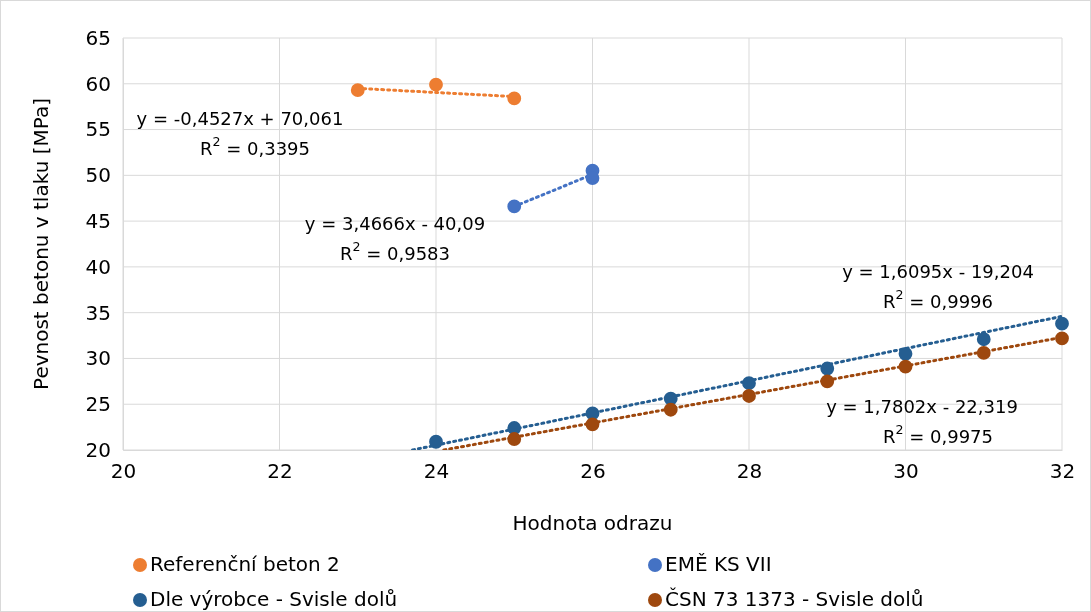  I want to click on y-axis-title: Pevnost betonu v tlaku [MPa], so click(41, 244).